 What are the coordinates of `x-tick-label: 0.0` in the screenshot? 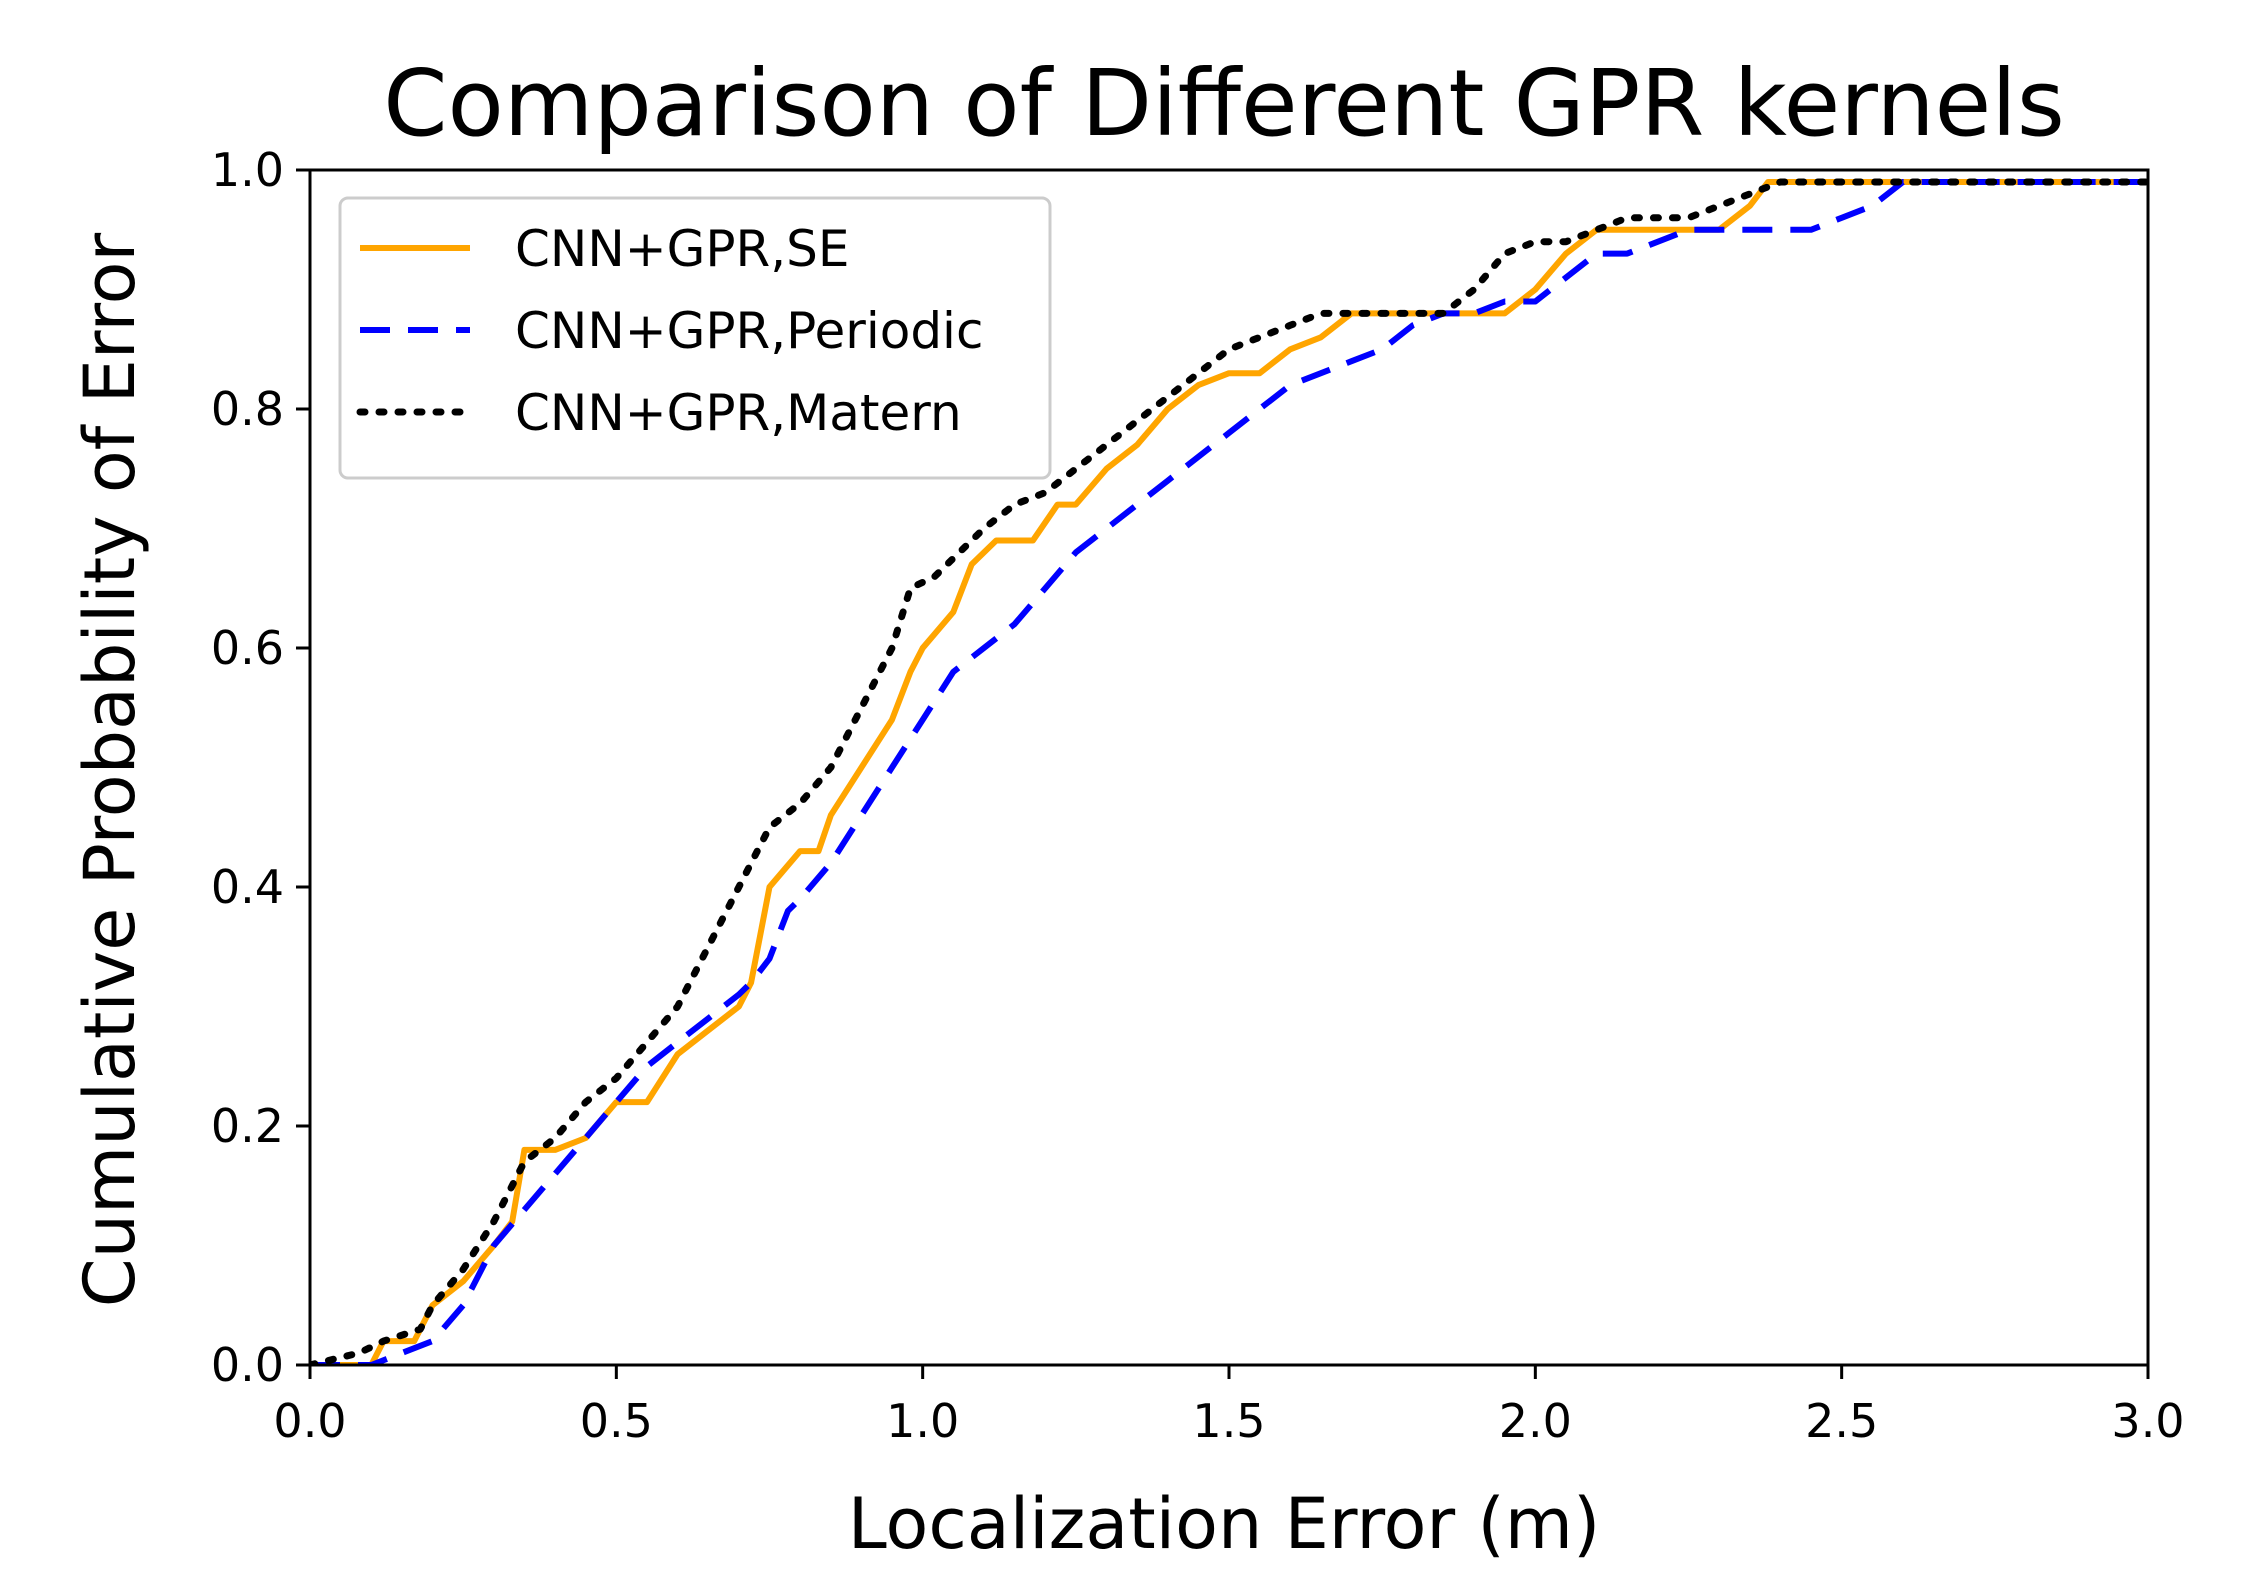 It's located at (309, 1421).